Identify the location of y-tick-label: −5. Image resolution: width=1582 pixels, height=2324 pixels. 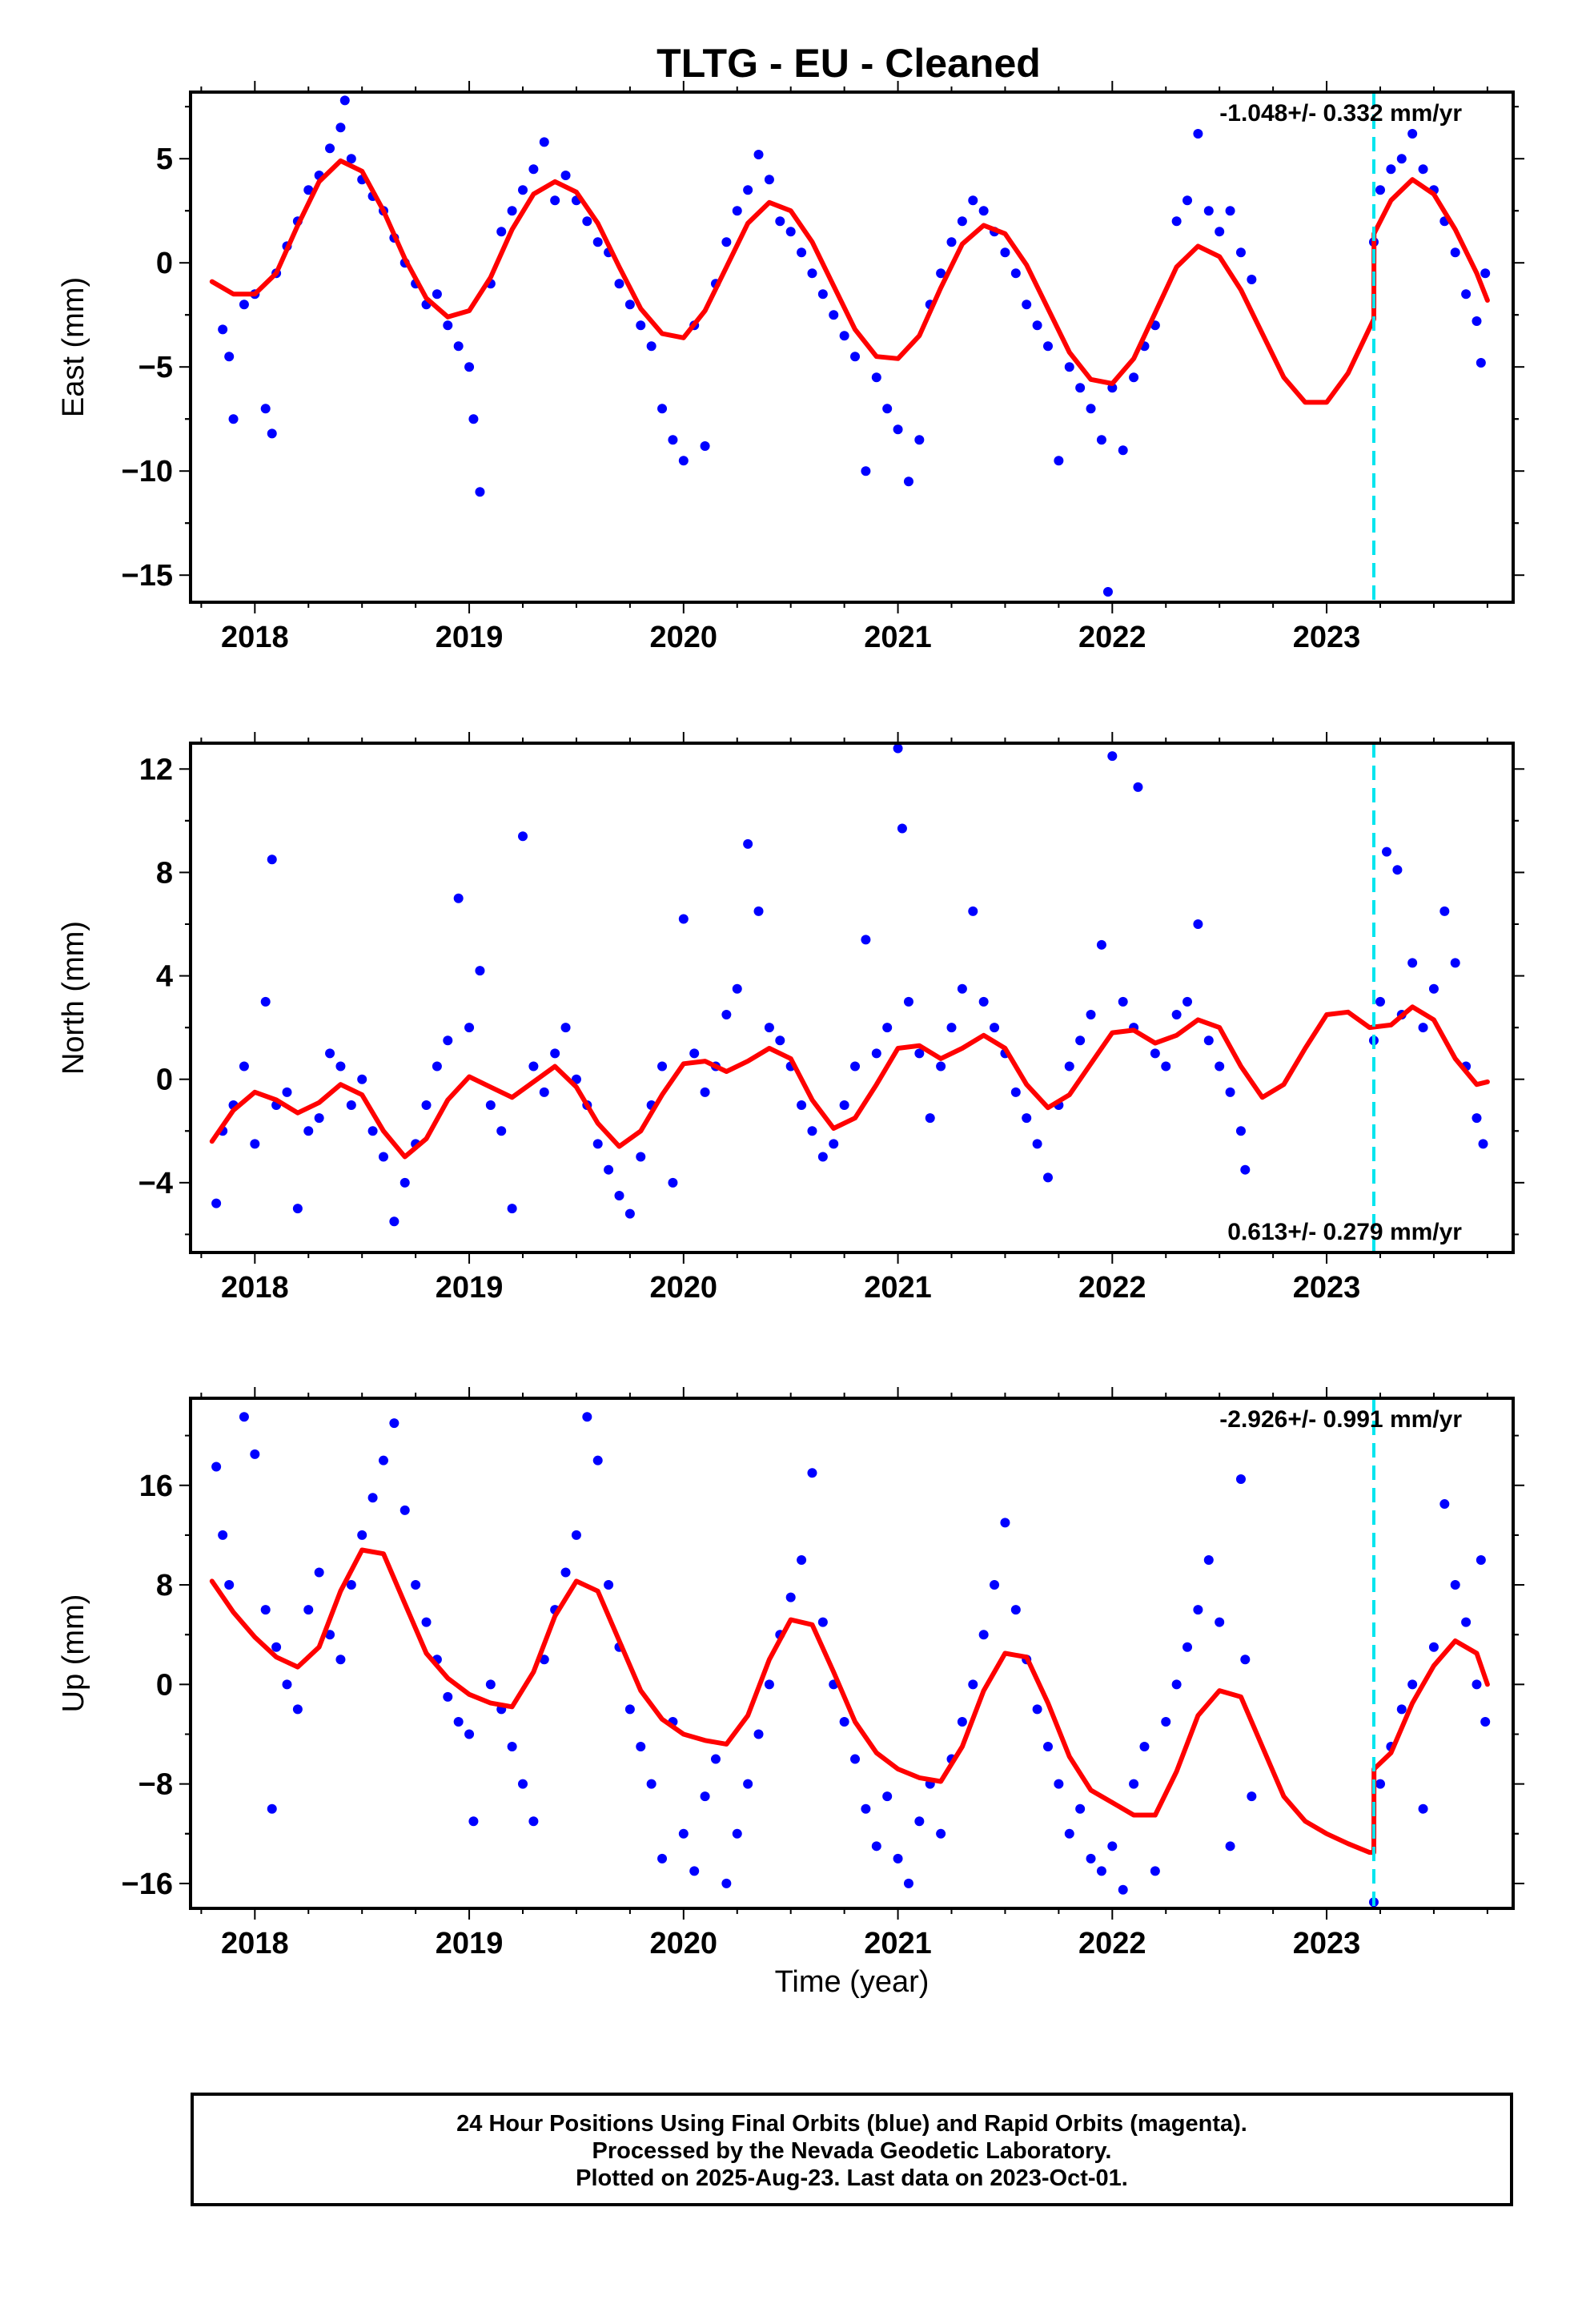
(156, 367).